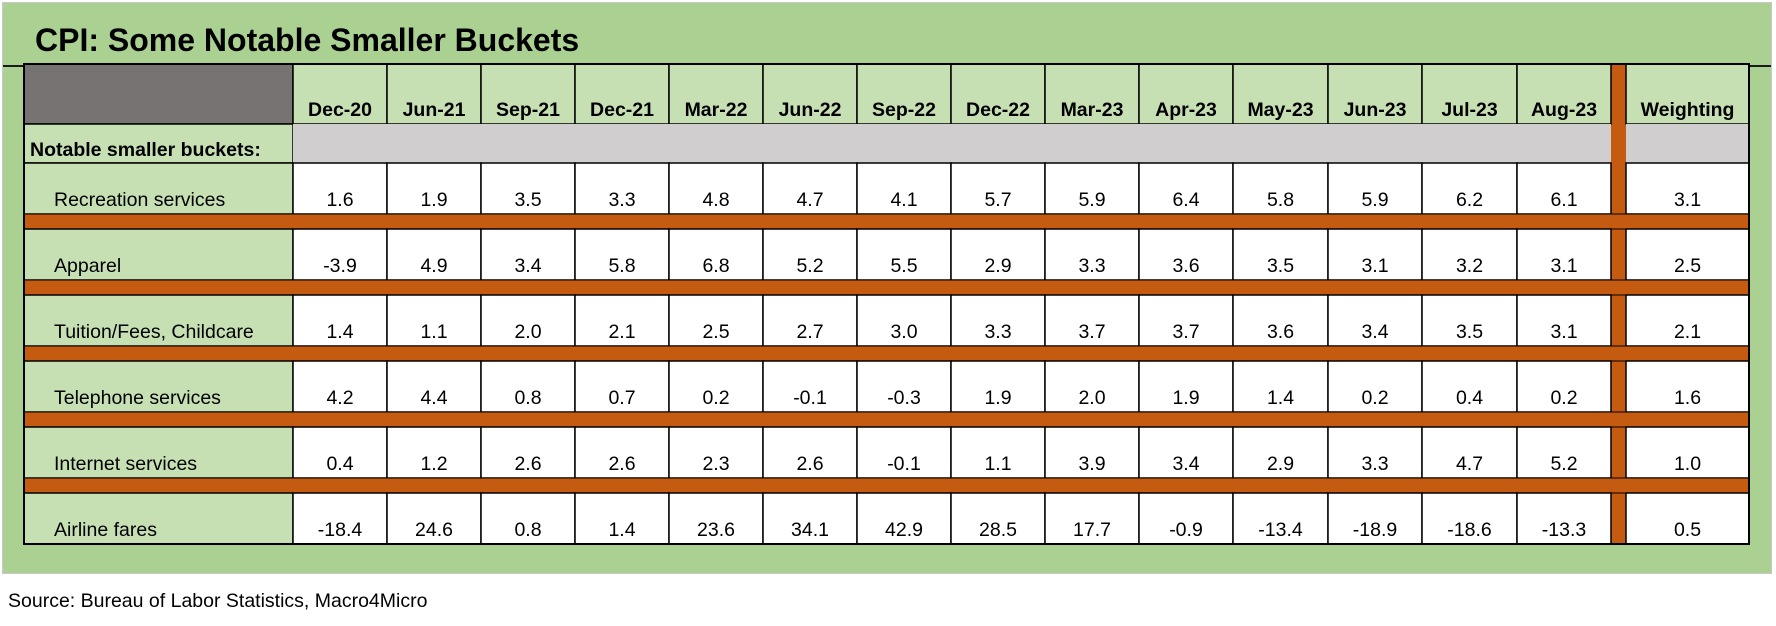  What do you see at coordinates (1618, 304) in the screenshot?
I see `weight-separator-bar` at bounding box center [1618, 304].